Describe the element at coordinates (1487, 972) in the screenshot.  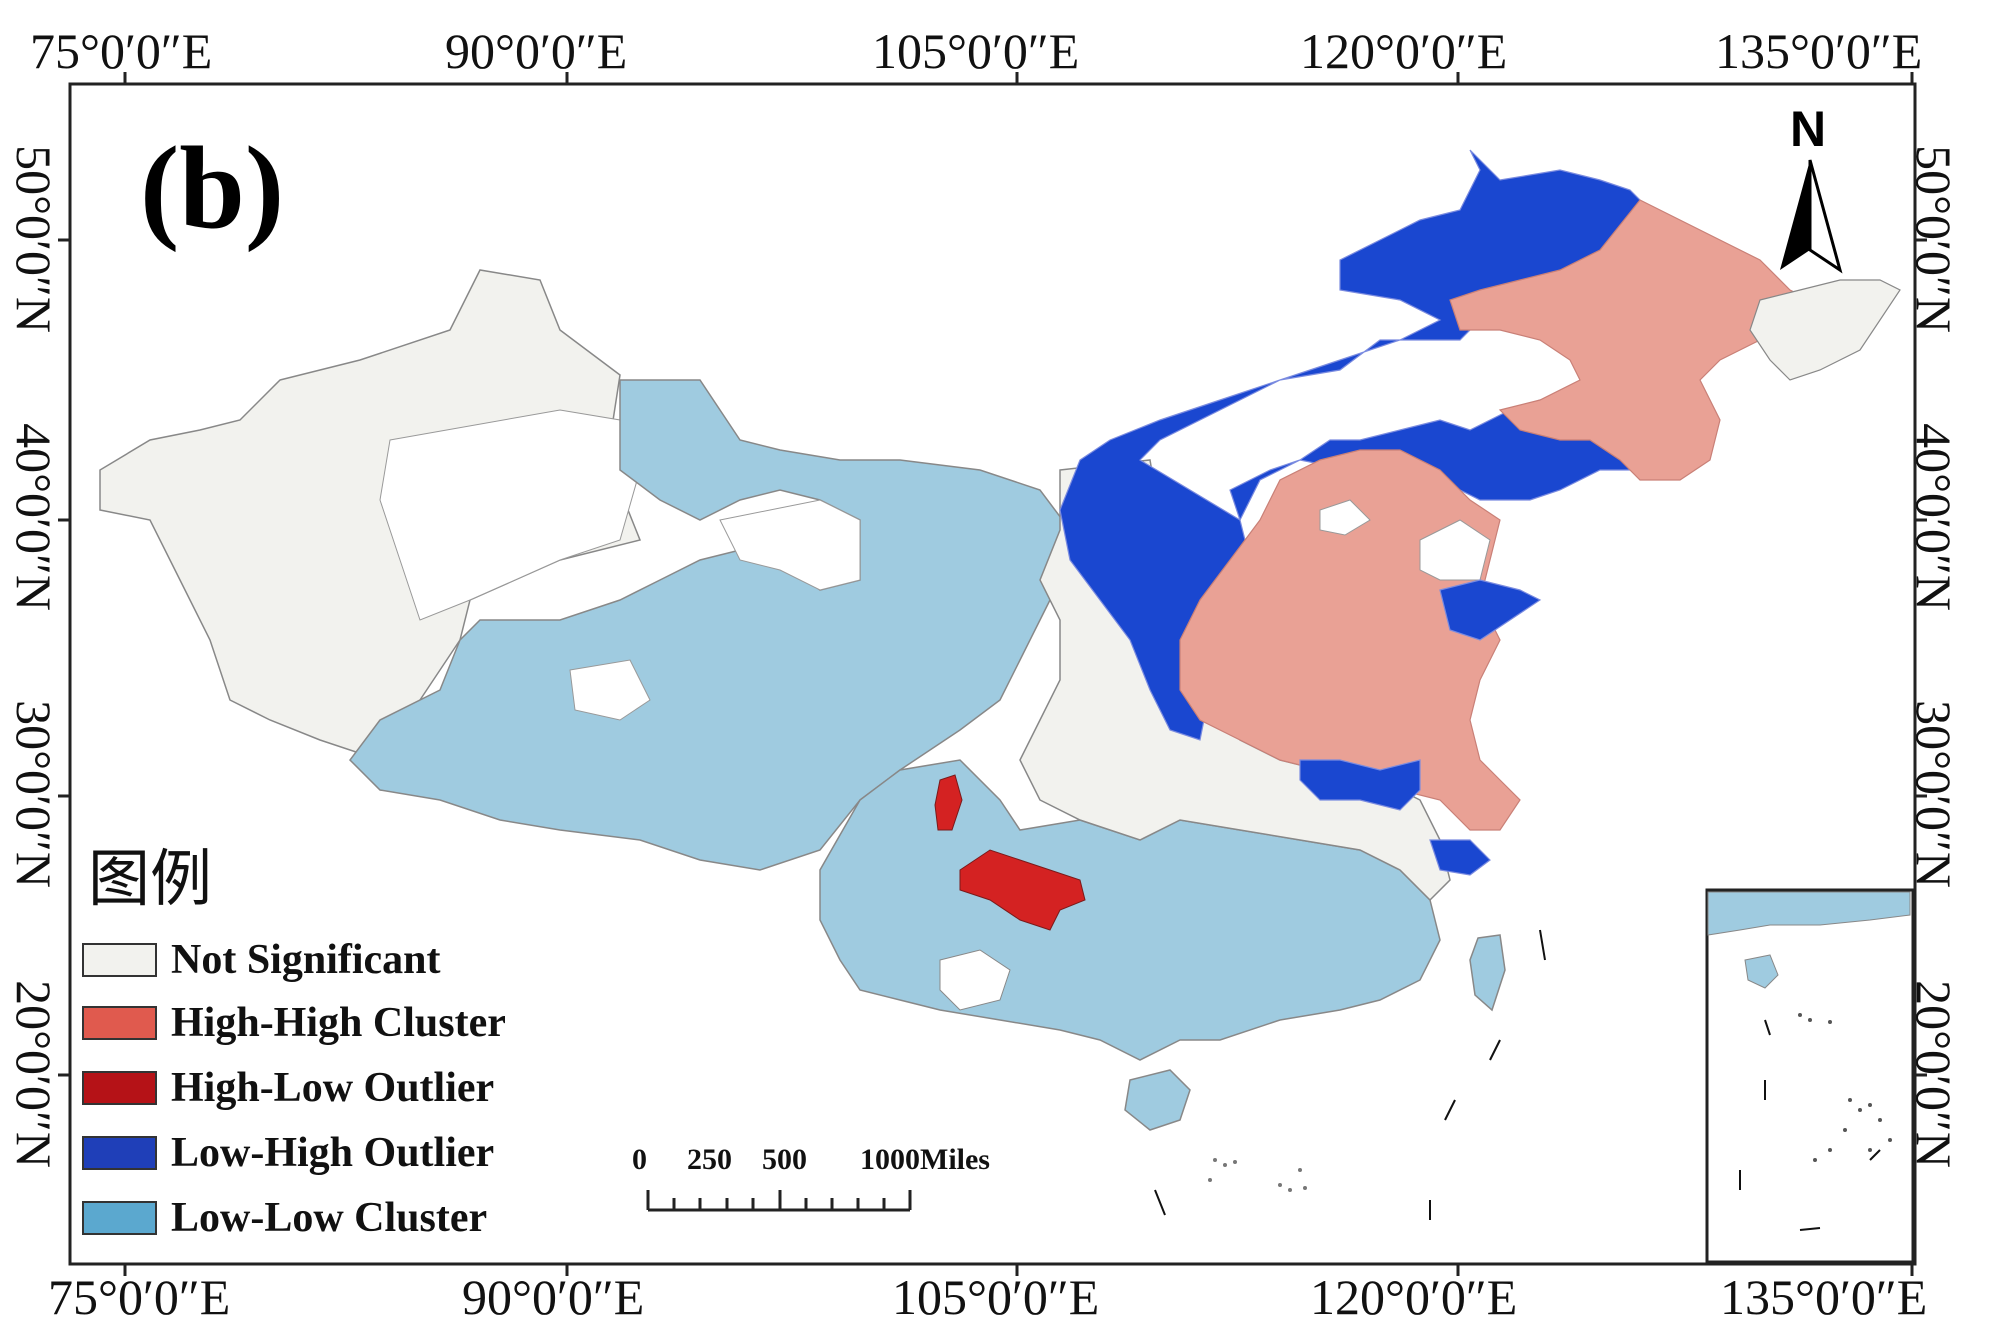
I see `region-low-low-taiwan` at that location.